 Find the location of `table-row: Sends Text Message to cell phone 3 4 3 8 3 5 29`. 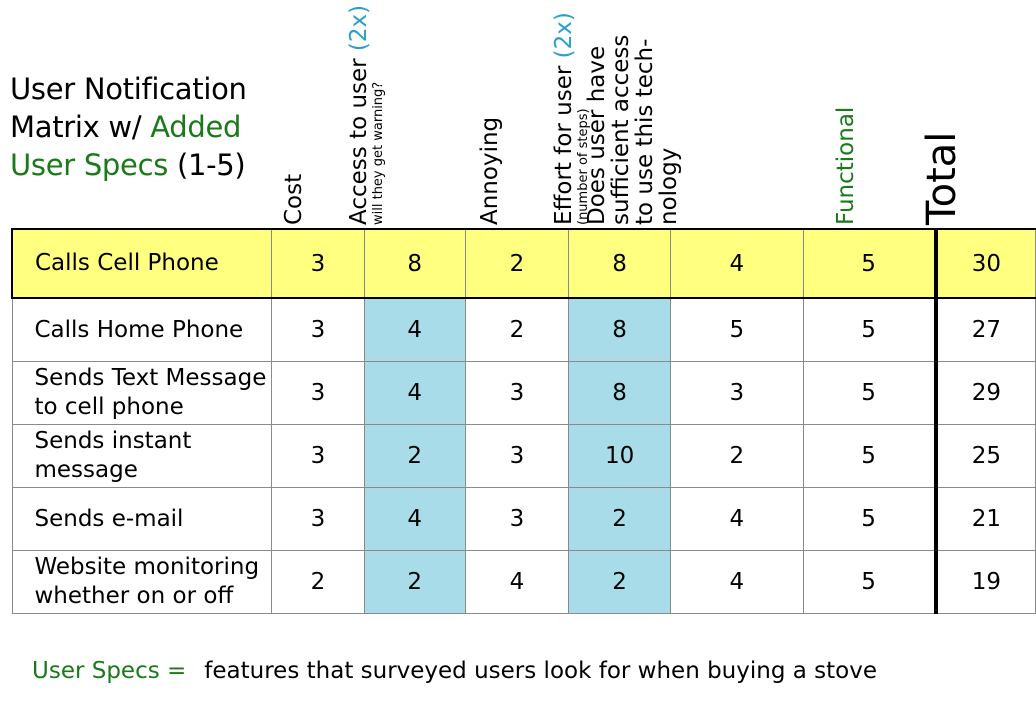

table-row: Sends Text Message to cell phone 3 4 3 8 3 5 29 is located at coordinates (523, 393).